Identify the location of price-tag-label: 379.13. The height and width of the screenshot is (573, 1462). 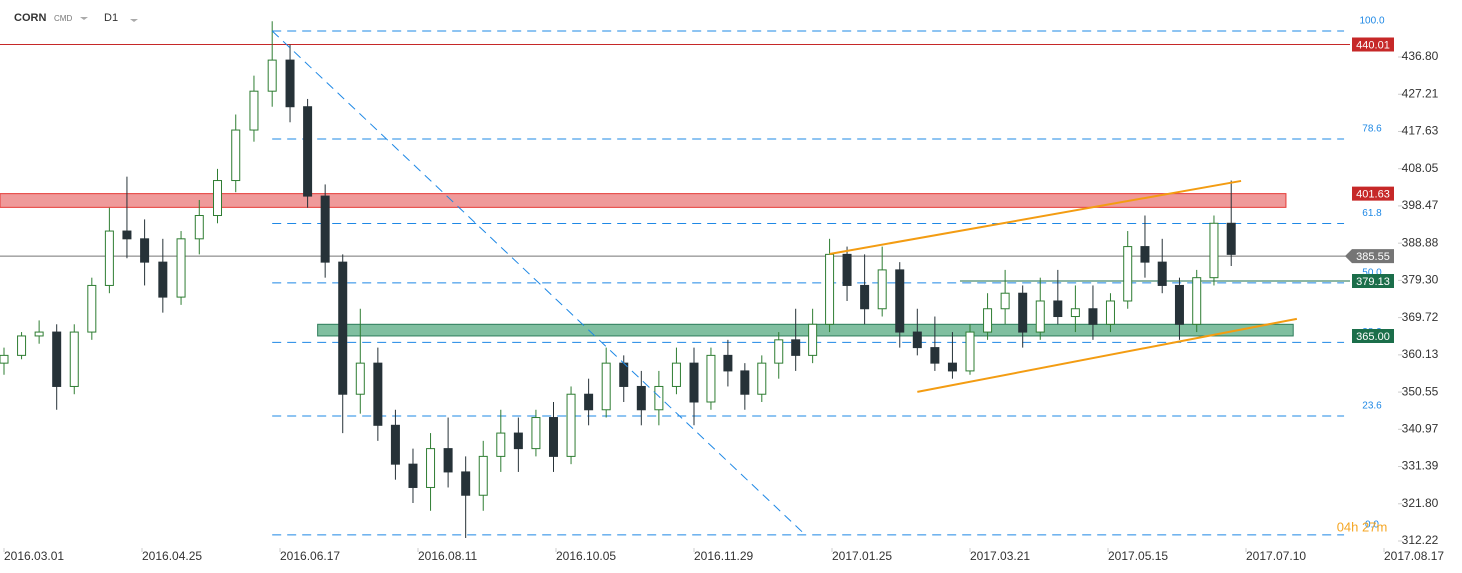
(1373, 282).